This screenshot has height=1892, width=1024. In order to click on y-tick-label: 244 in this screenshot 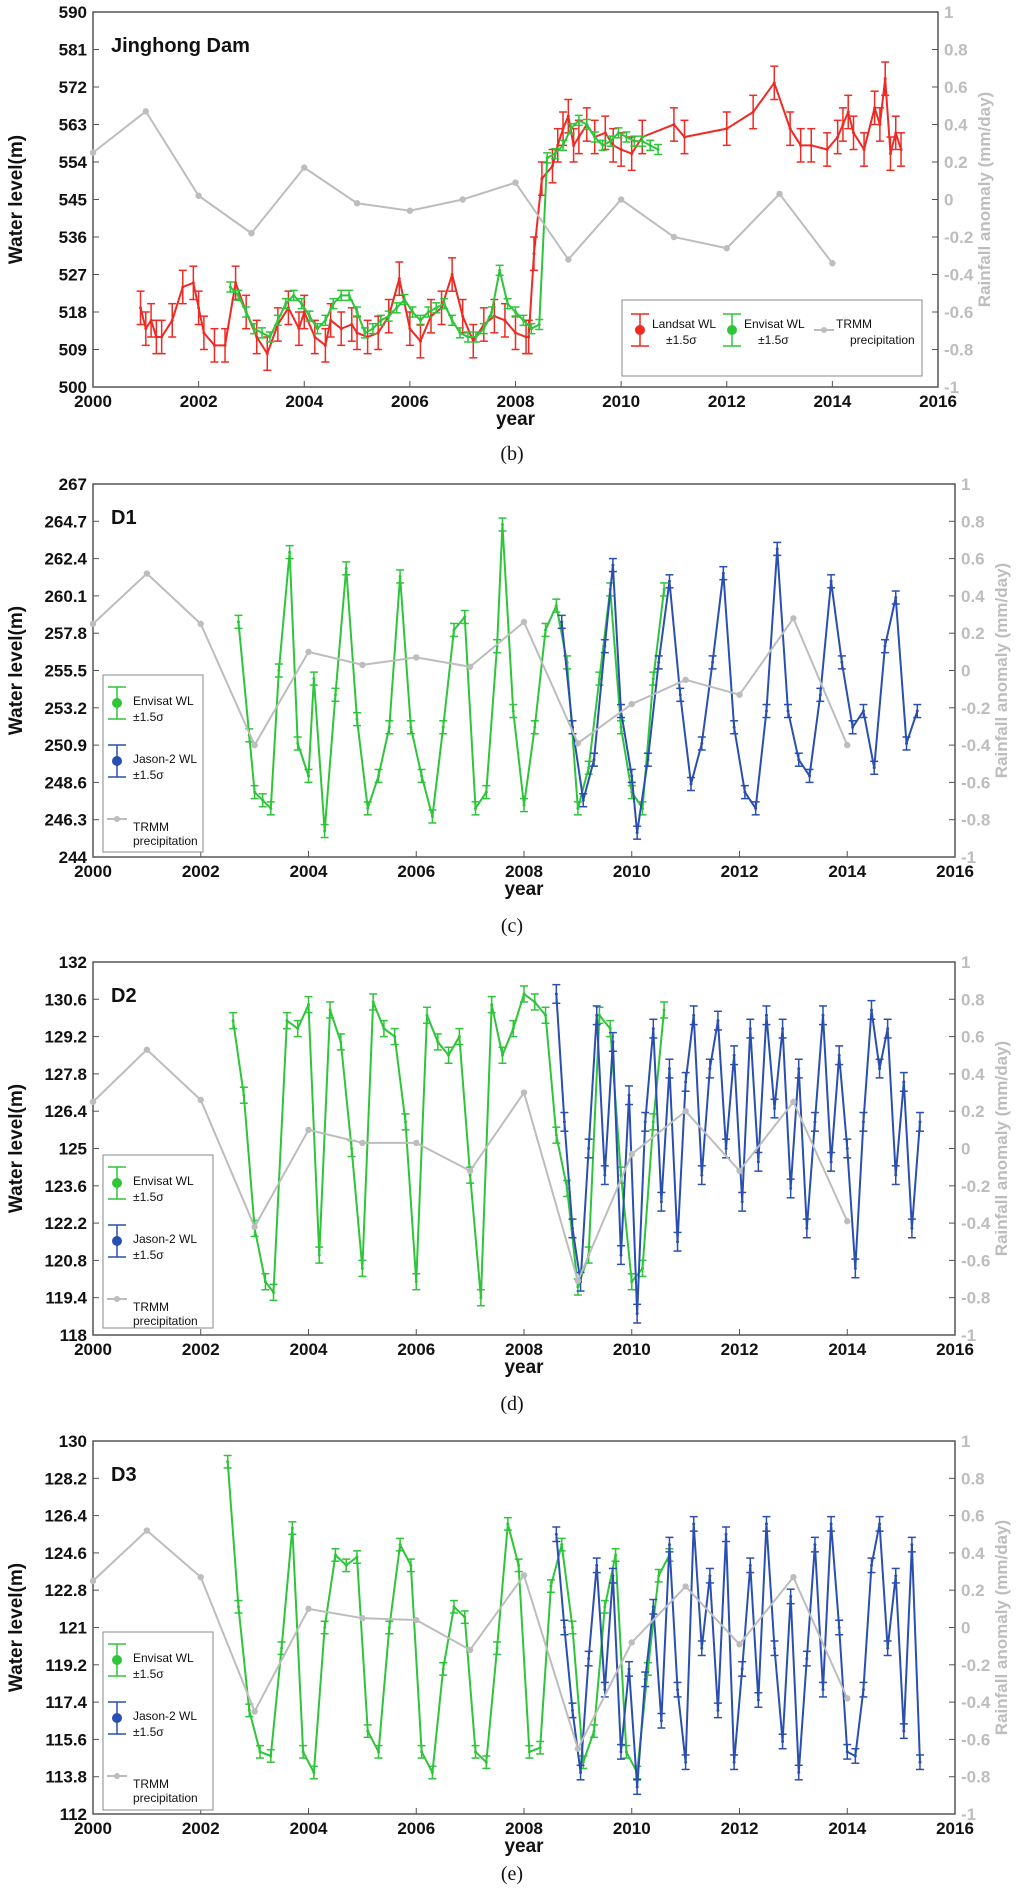, I will do `click(73, 857)`.